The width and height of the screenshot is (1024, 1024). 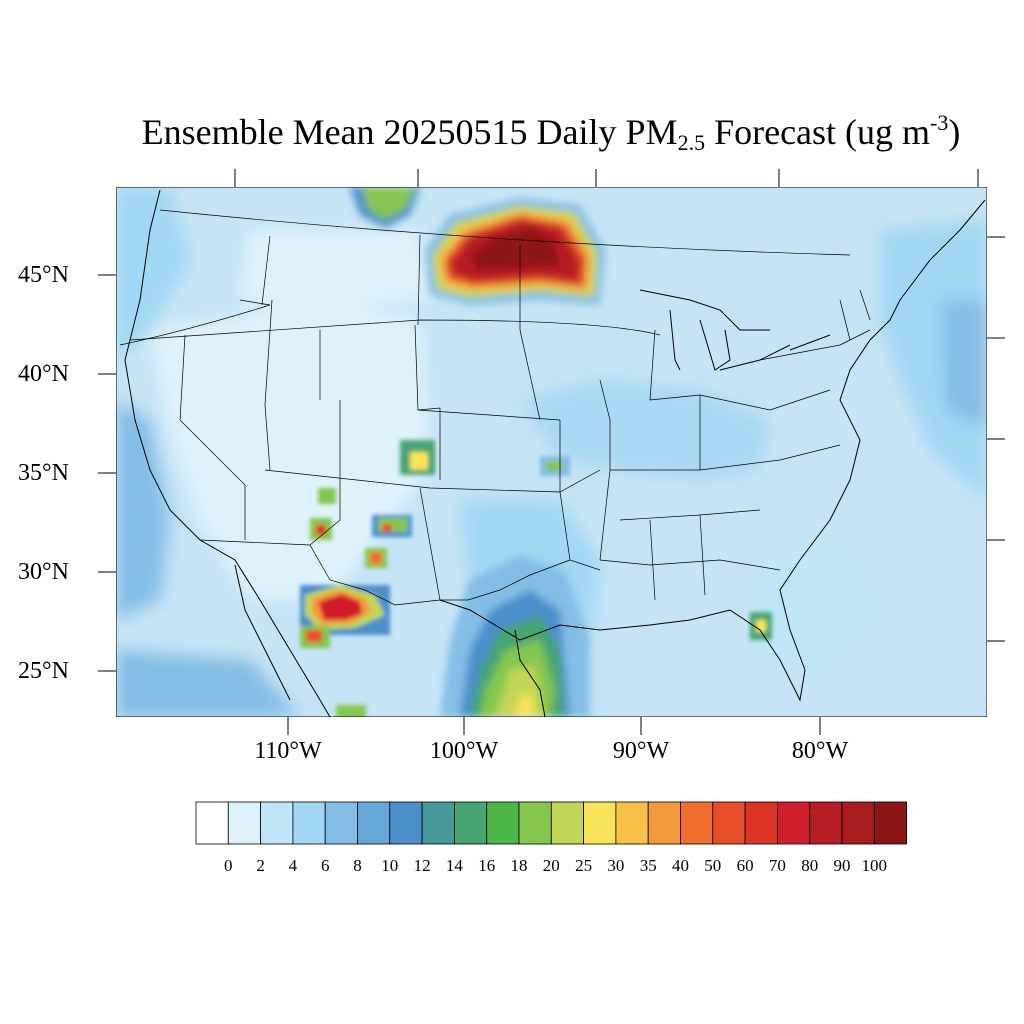 I want to click on lon-label-80w: 80°W, so click(x=820, y=751).